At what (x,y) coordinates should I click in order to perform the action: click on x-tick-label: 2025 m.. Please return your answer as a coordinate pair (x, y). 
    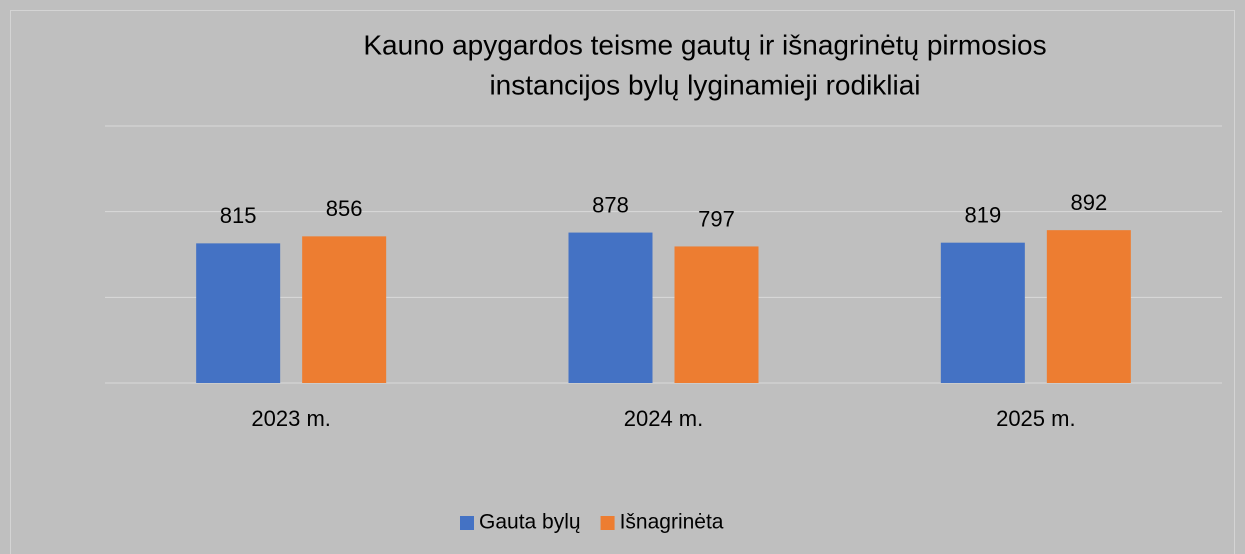
    Looking at the image, I should click on (1036, 418).